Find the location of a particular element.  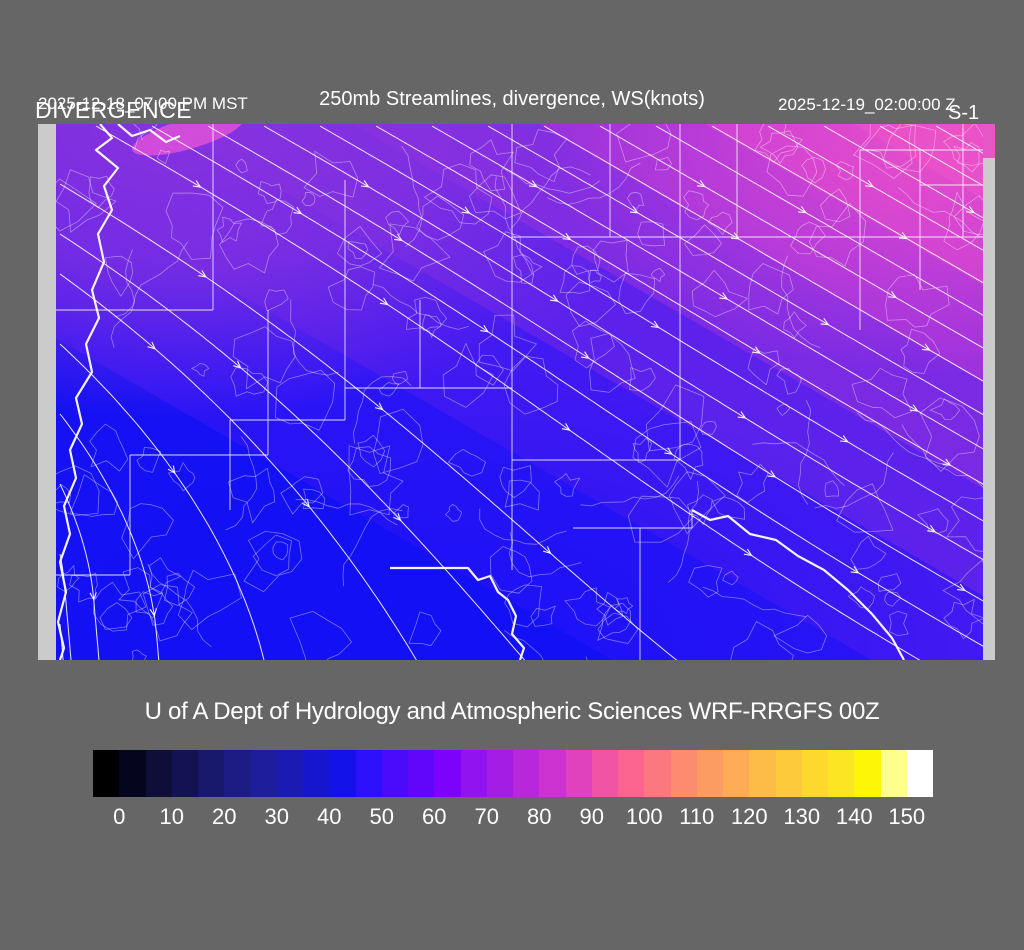

units-label: S-1 is located at coordinates (964, 113).